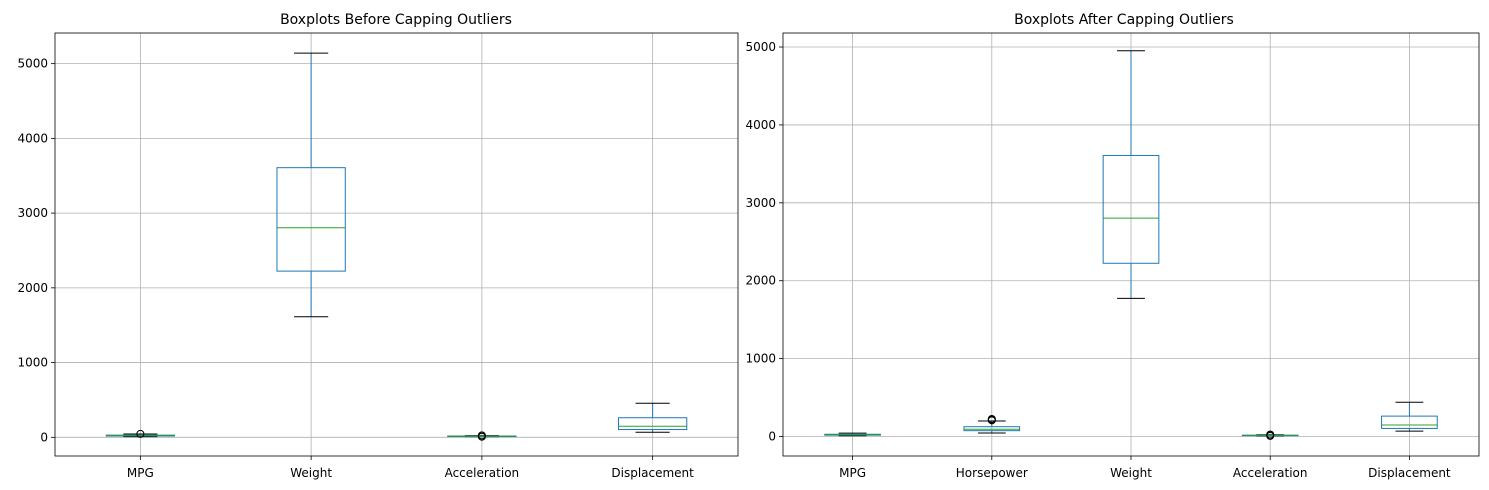  I want to click on x-axis: MPG Weight Acceleration Displacement, so click(410, 468).